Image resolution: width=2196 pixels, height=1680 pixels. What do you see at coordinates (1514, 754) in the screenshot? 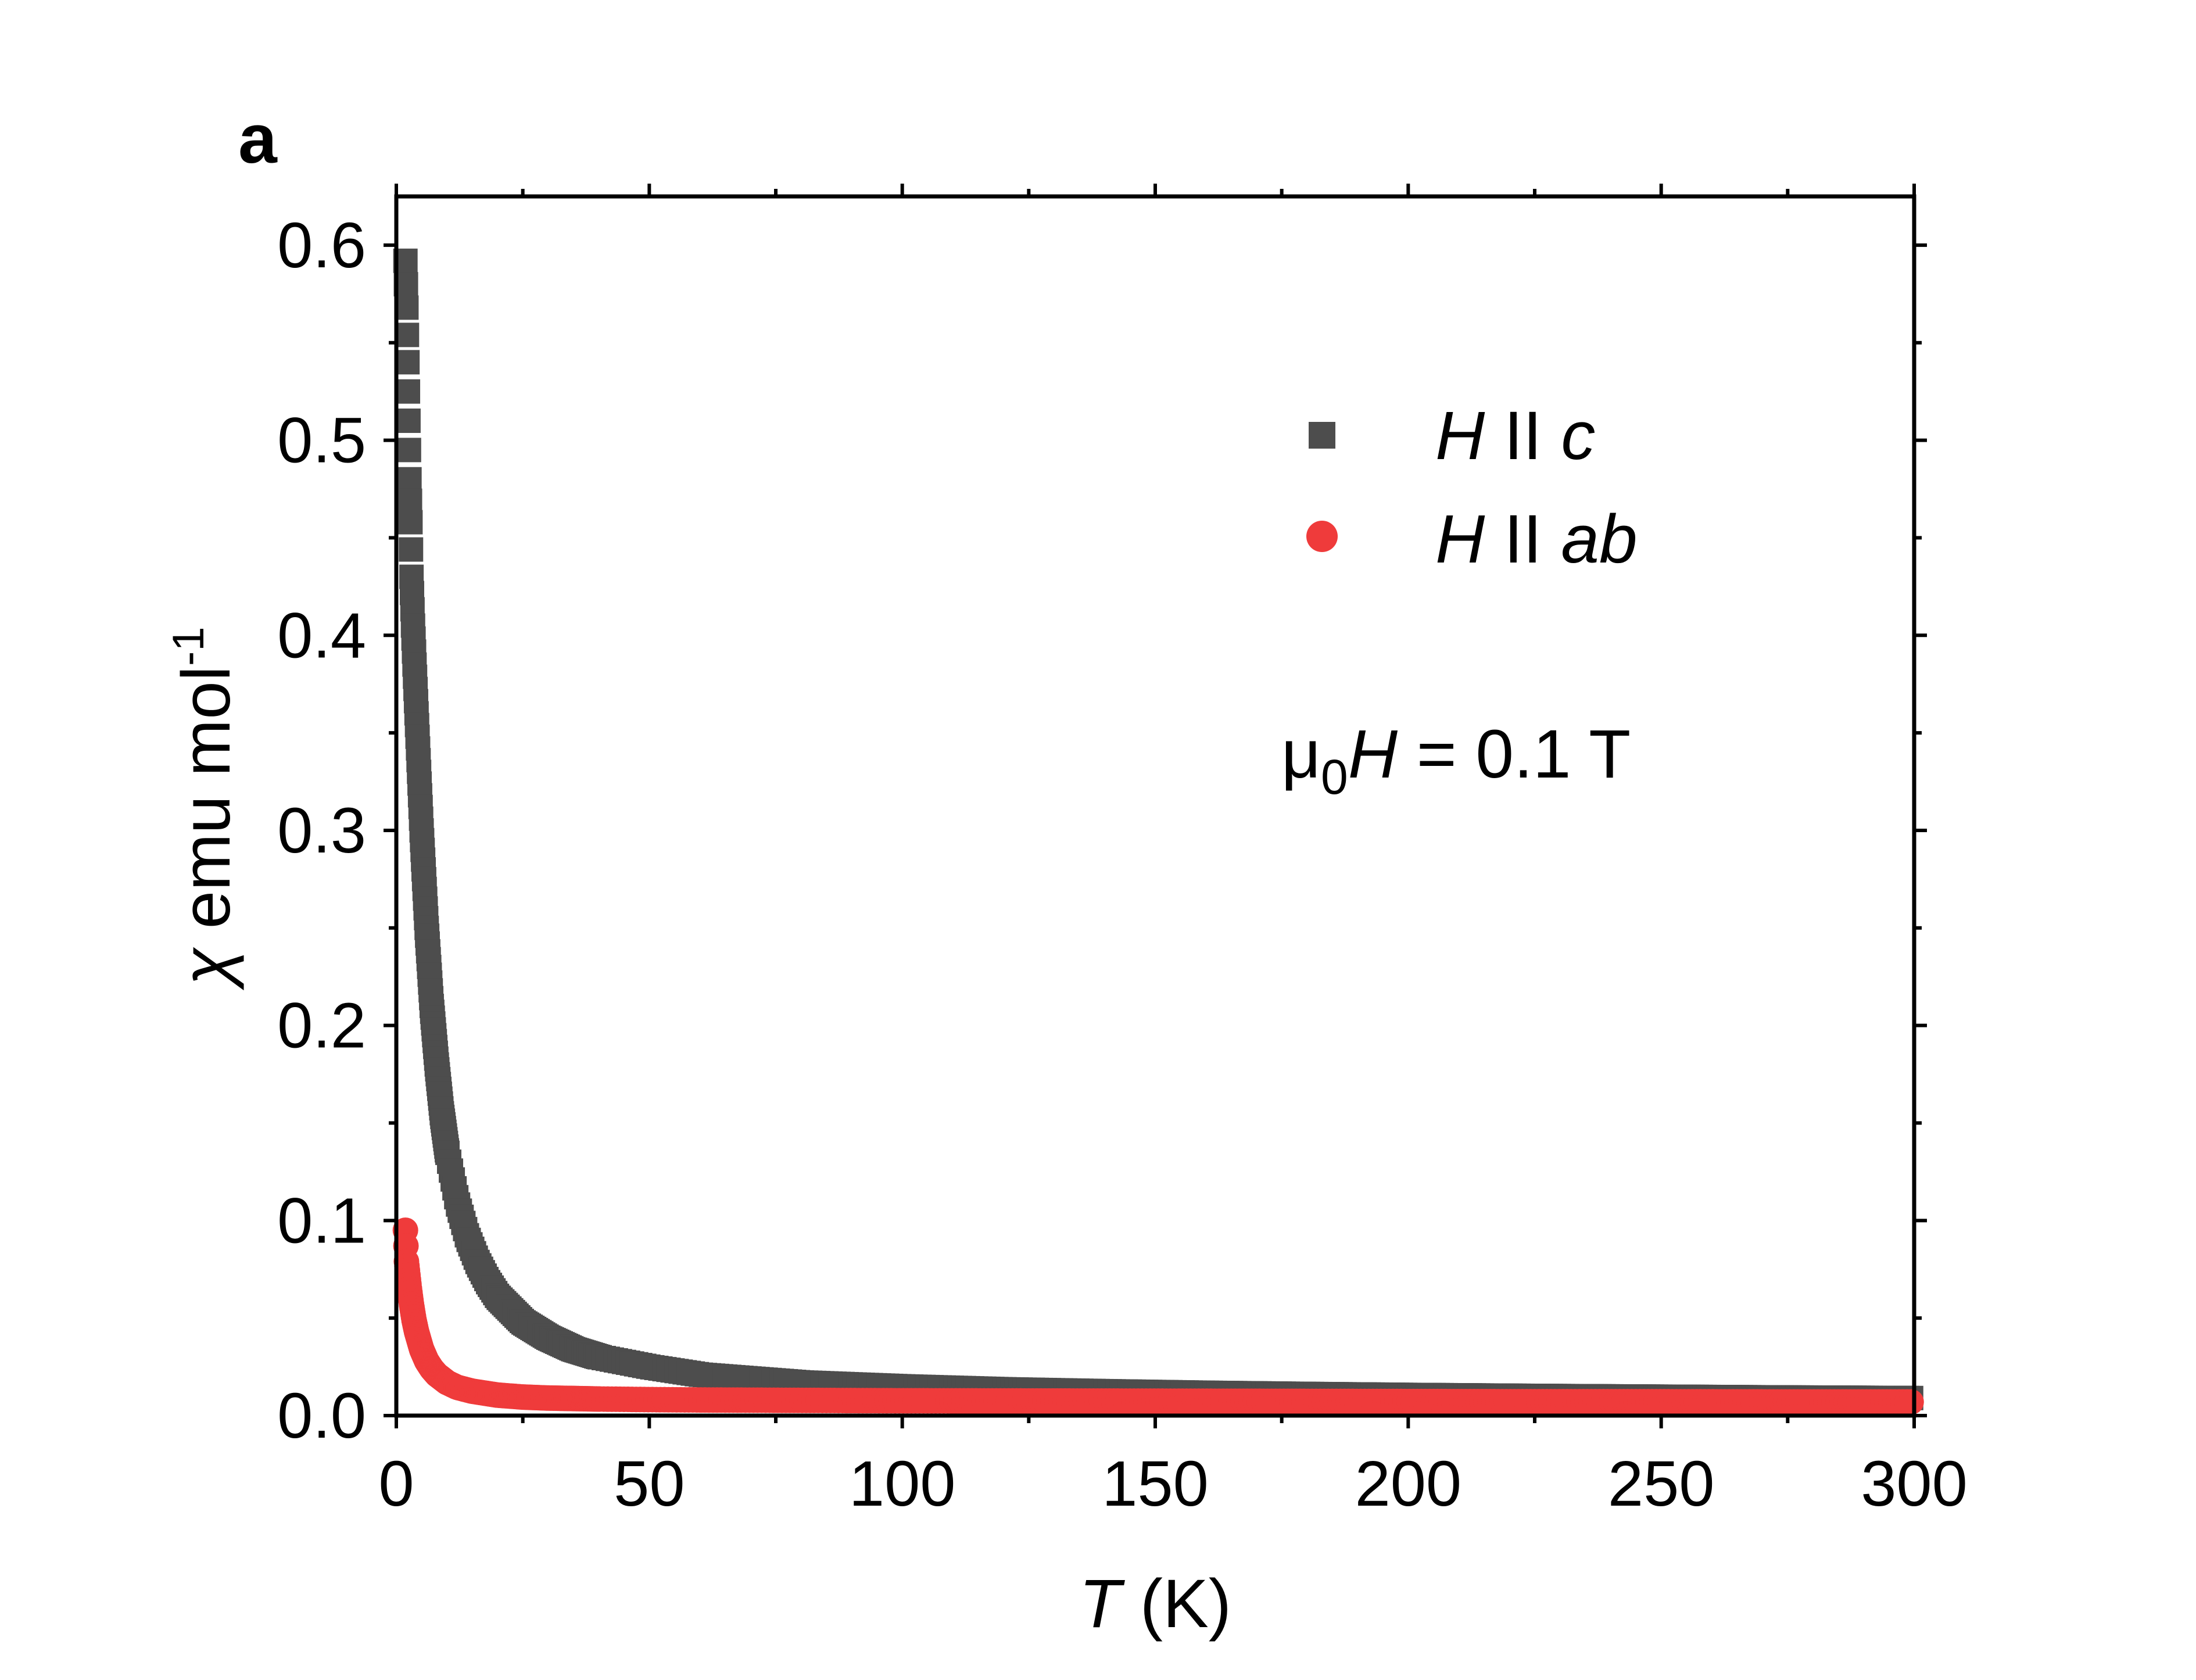
I see `annotation-rest: = 0.1 T` at bounding box center [1514, 754].